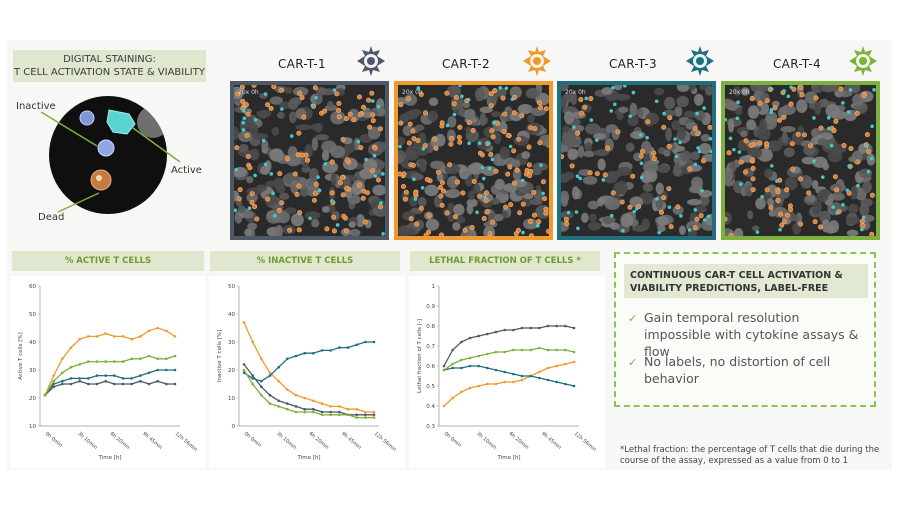 The image size is (900, 506). I want to click on car-t-1-title: CAR-T-1, so click(302, 64).